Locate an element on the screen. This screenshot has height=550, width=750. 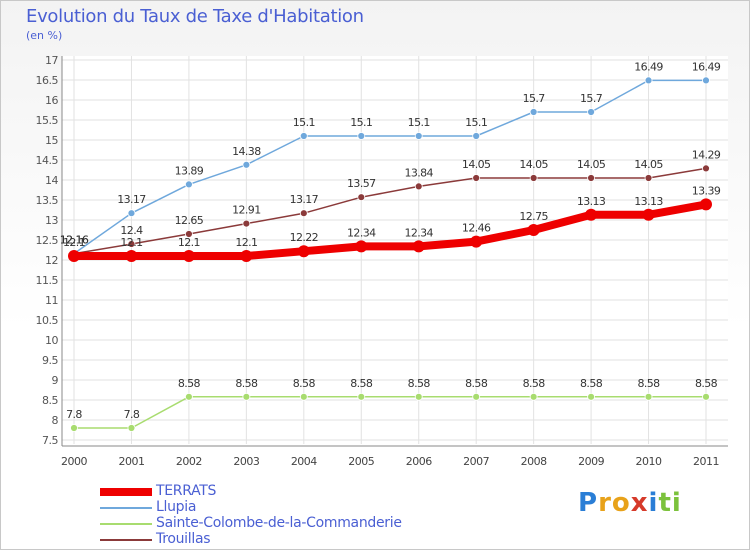
y-tick-label: 16.5 is located at coordinates (47, 80).